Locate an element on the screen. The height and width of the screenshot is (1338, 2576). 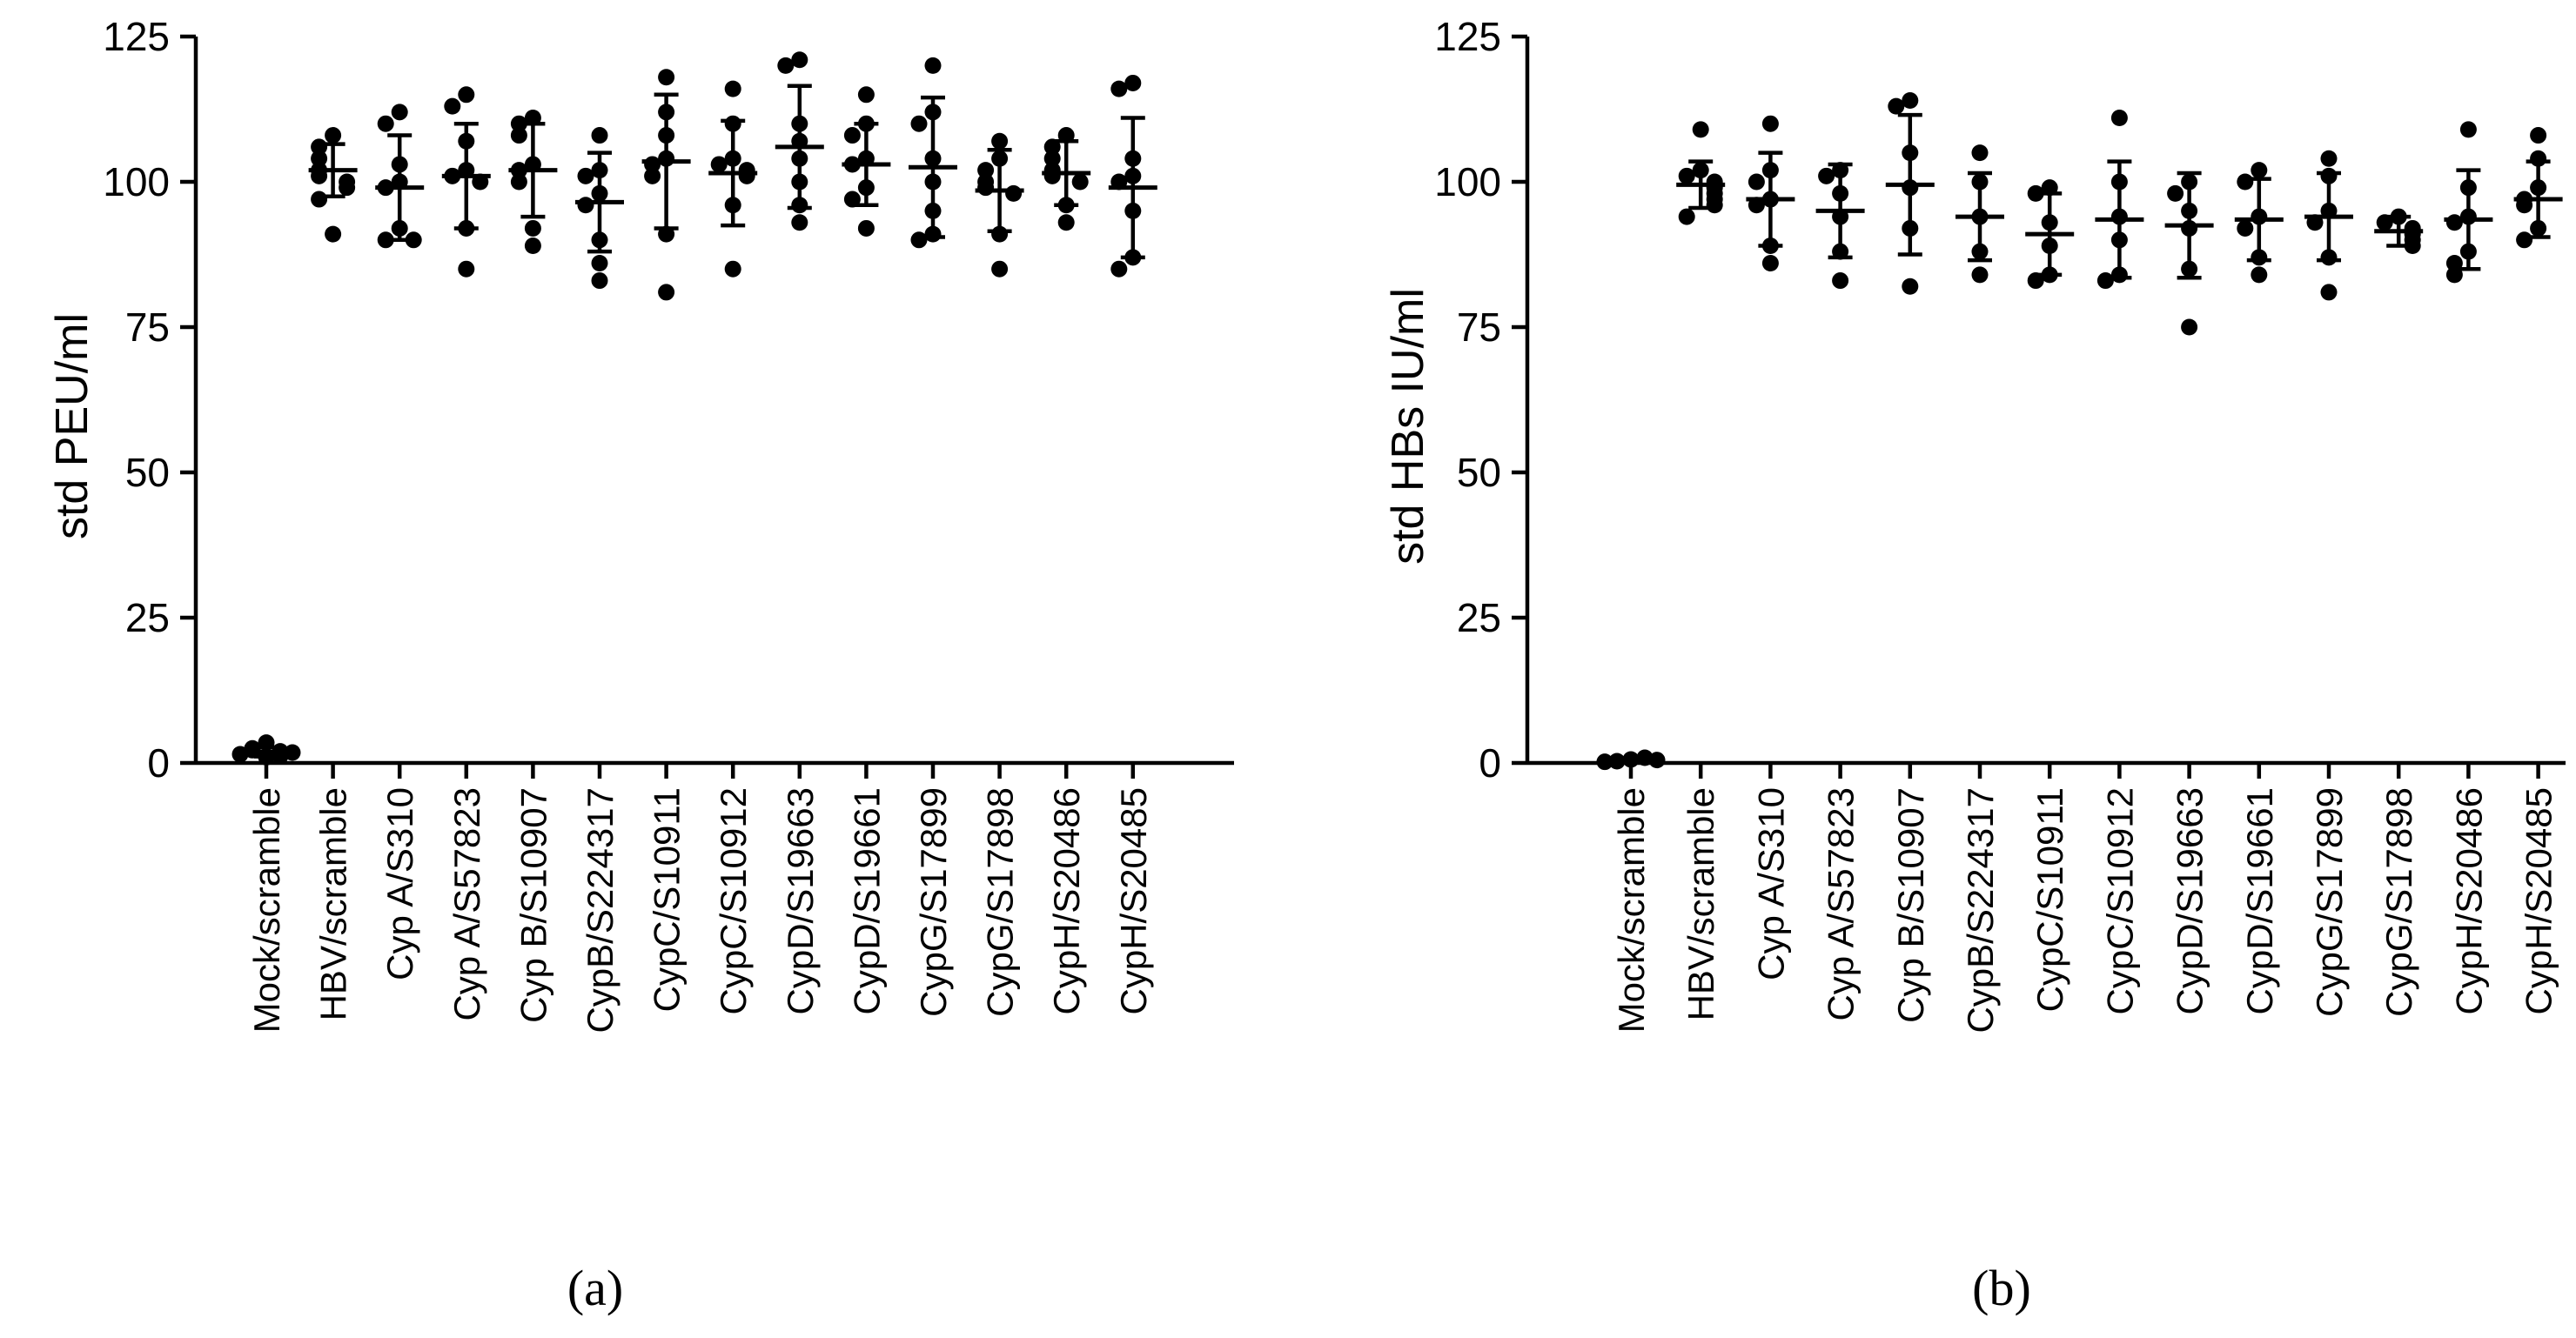
panel-a-y-tick-label: 0 is located at coordinates (158, 763).